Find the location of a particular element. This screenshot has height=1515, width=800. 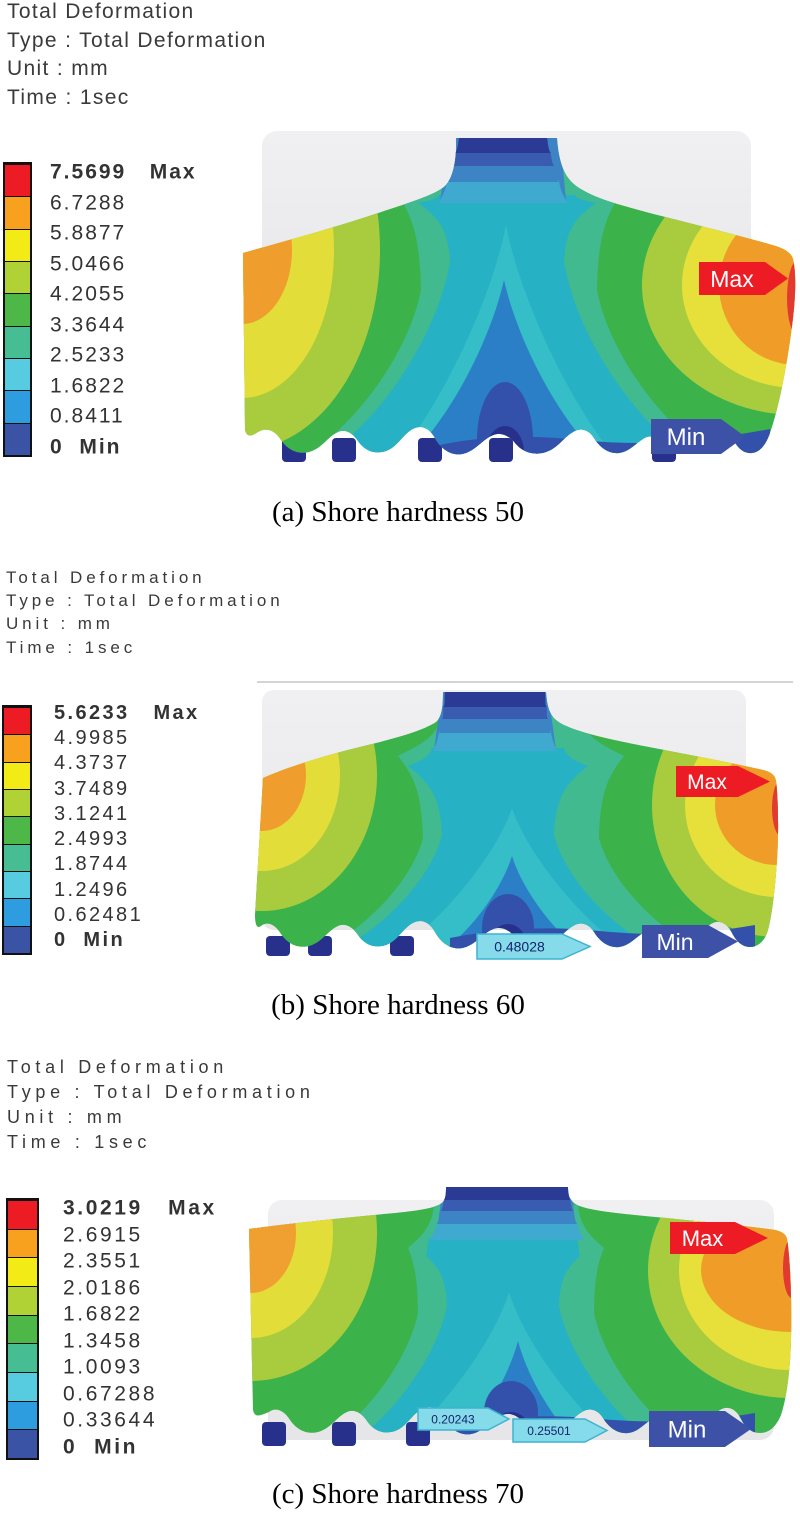

svg-text: 0.25501 is located at coordinates (549, 1431).